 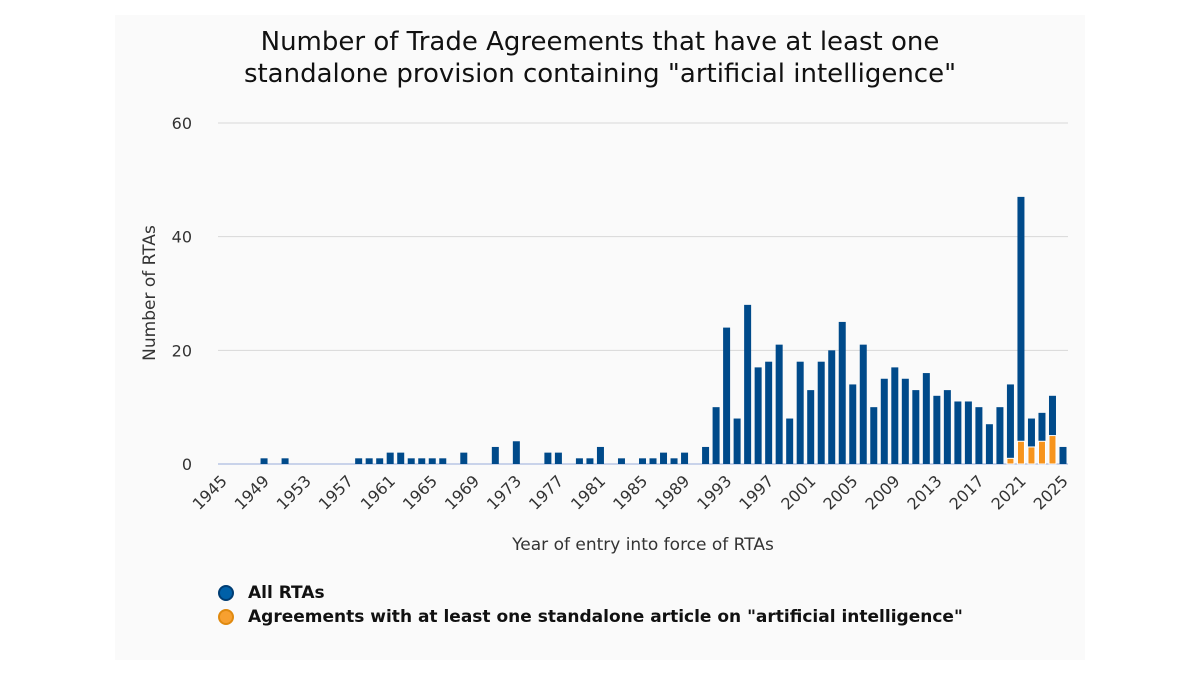 What do you see at coordinates (840, 492) in the screenshot?
I see `x-tick-label: 2005` at bounding box center [840, 492].